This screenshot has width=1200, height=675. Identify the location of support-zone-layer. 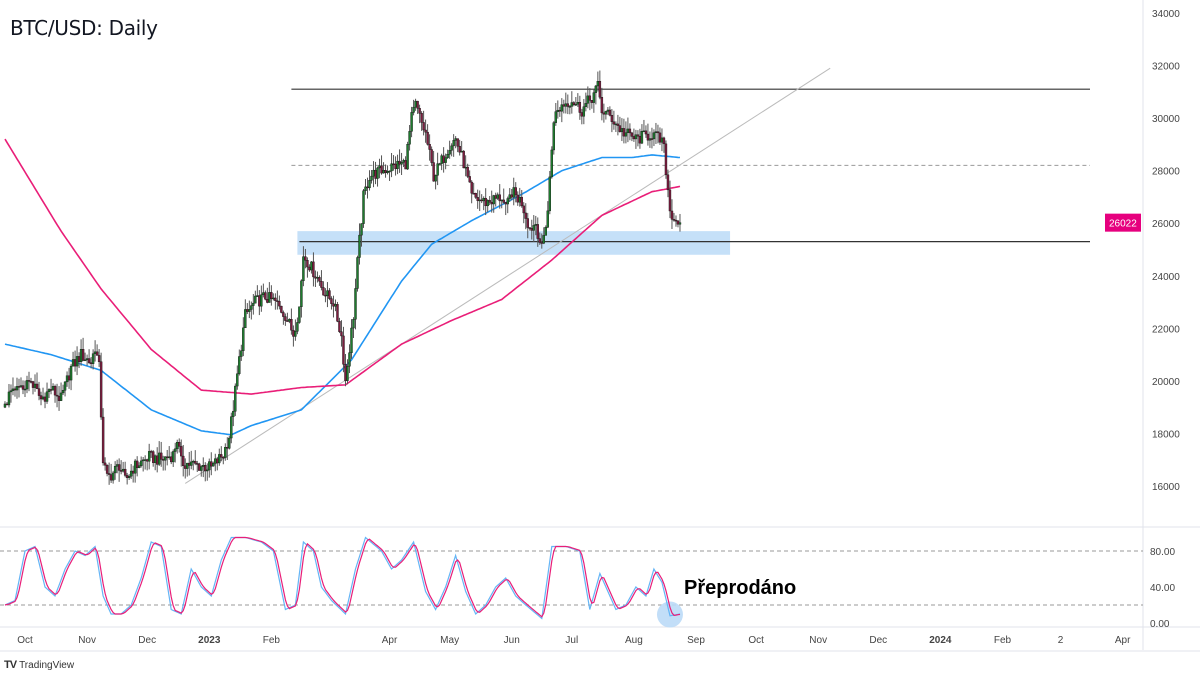
(514, 243).